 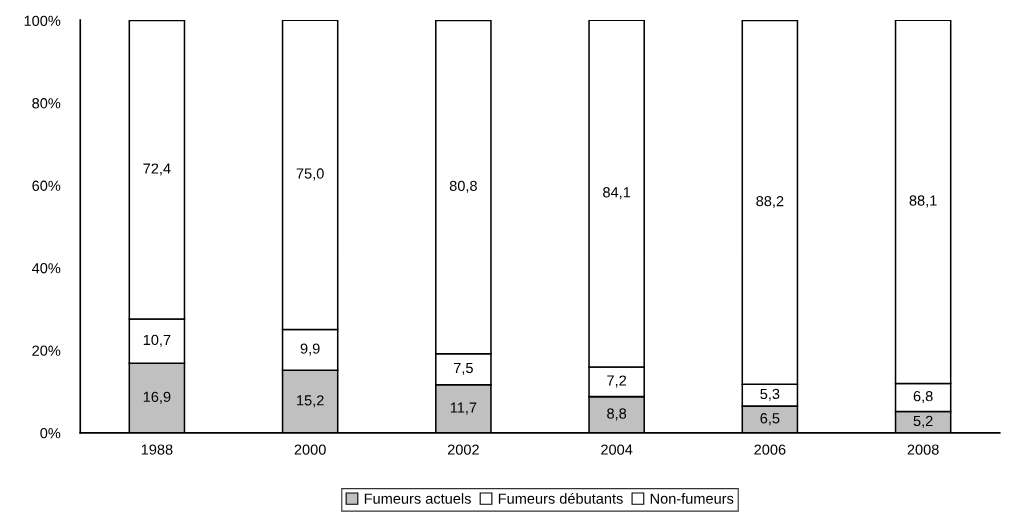 What do you see at coordinates (617, 449) in the screenshot?
I see `x-tick-label: 2004` at bounding box center [617, 449].